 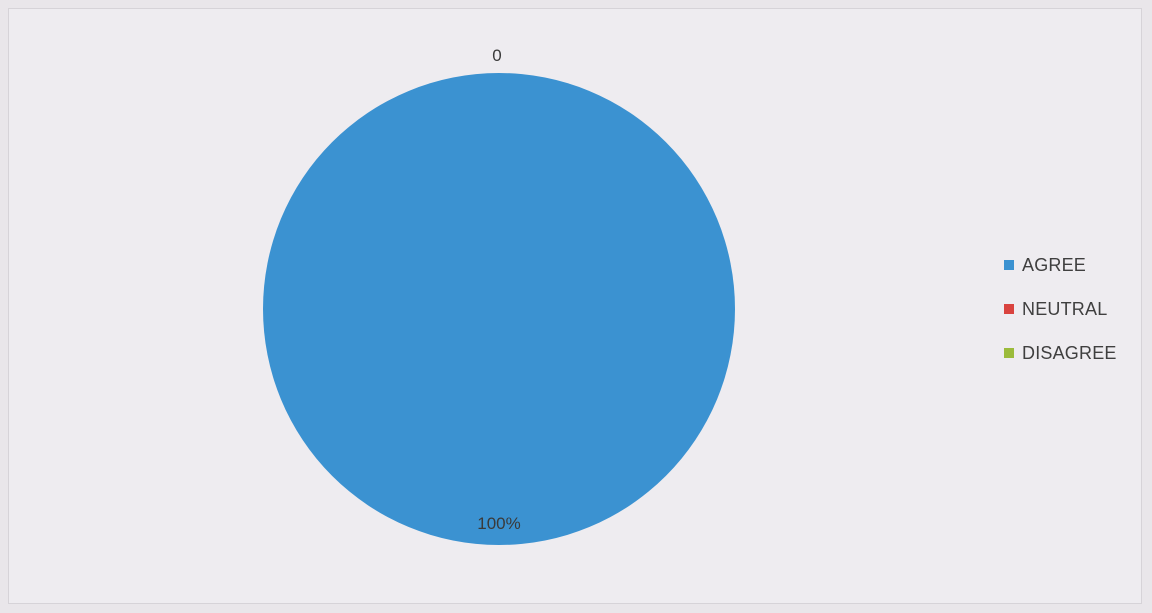 What do you see at coordinates (1069, 352) in the screenshot?
I see `legend-label-disagree: DISAGREE` at bounding box center [1069, 352].